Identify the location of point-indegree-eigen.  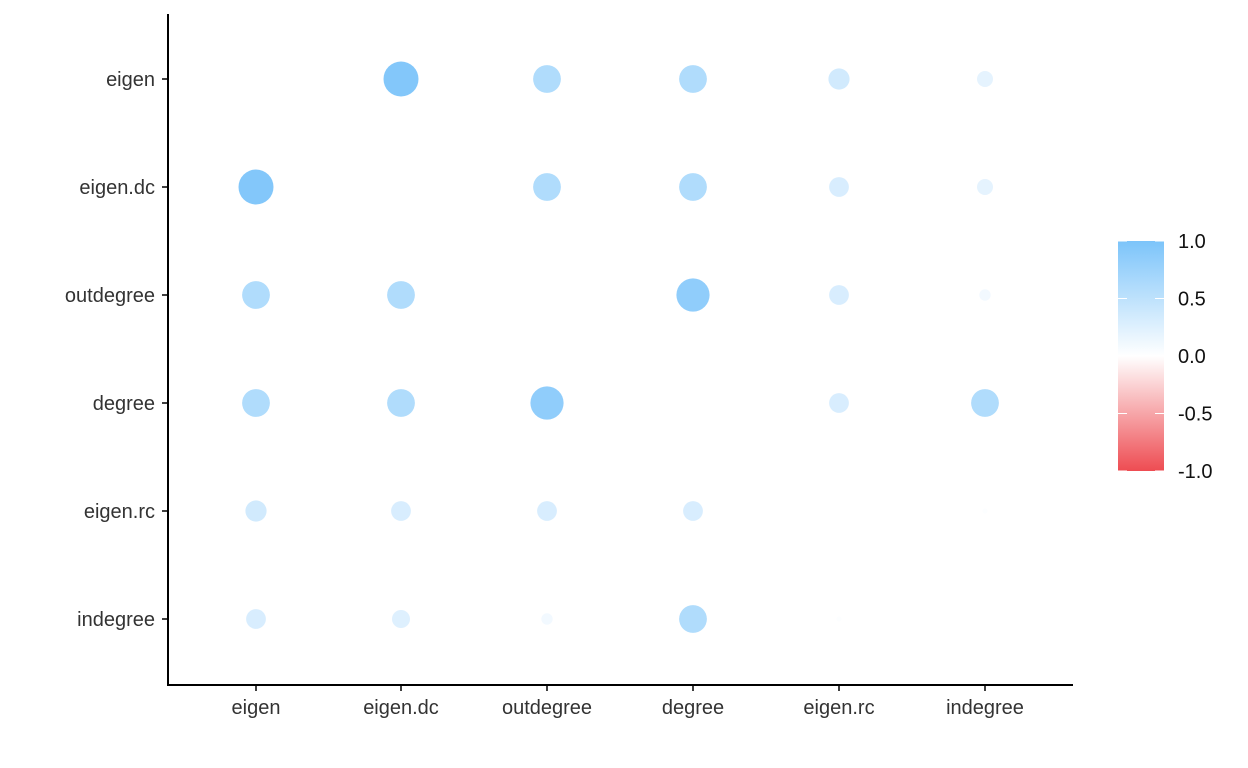
(256, 619).